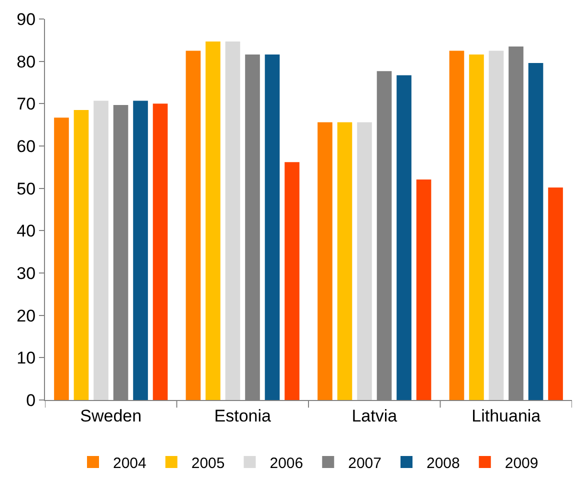 The height and width of the screenshot is (489, 582). I want to click on y-tick-label: 40, so click(26, 231).